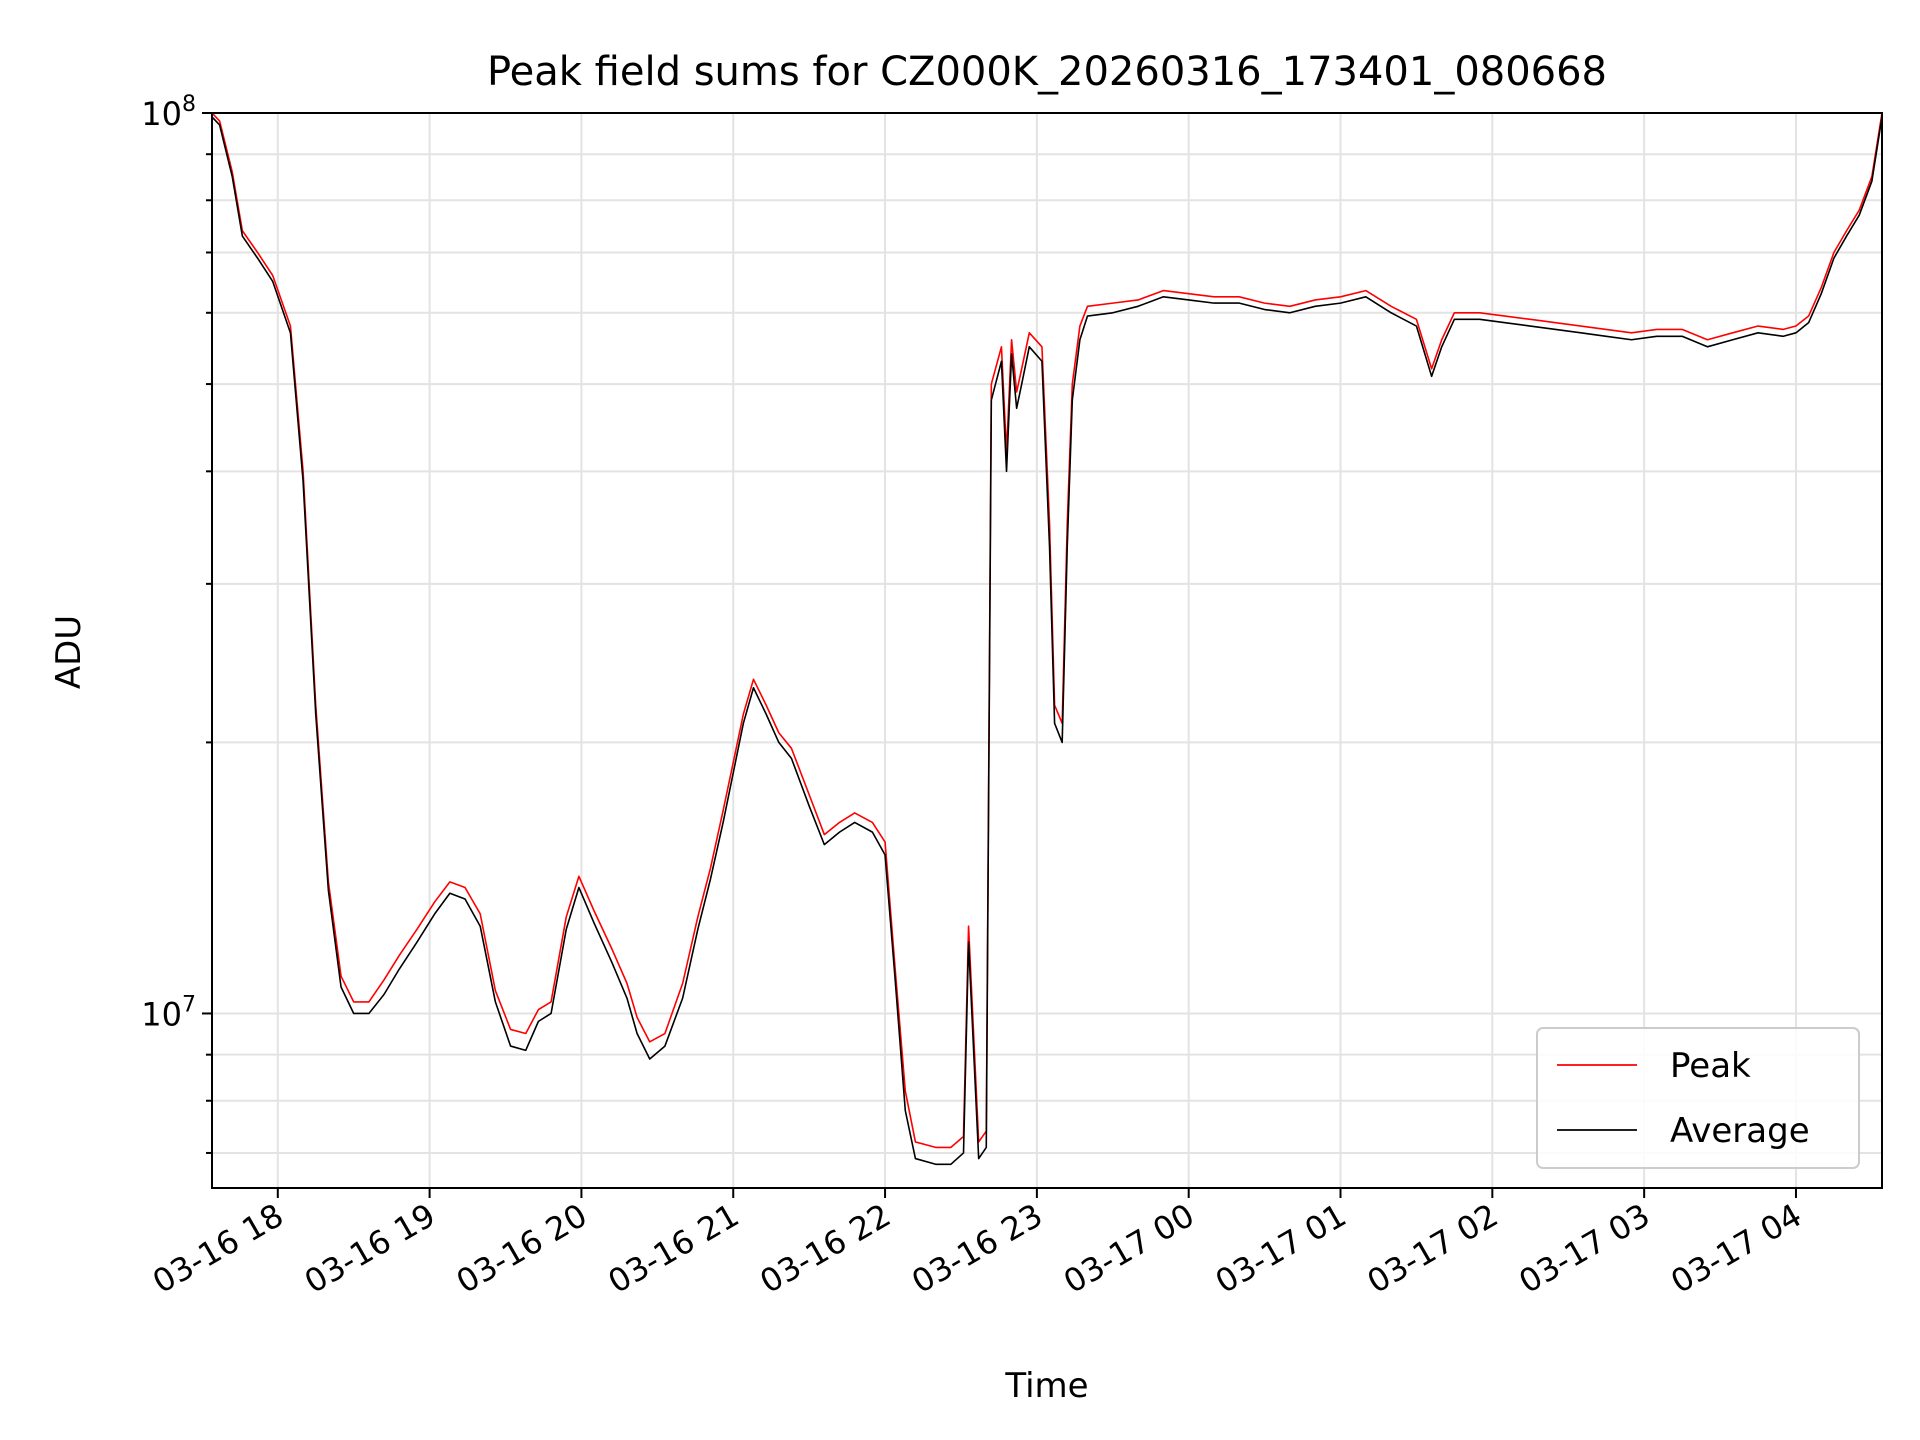  I want to click on legend: Peak Average, so click(1698, 1098).